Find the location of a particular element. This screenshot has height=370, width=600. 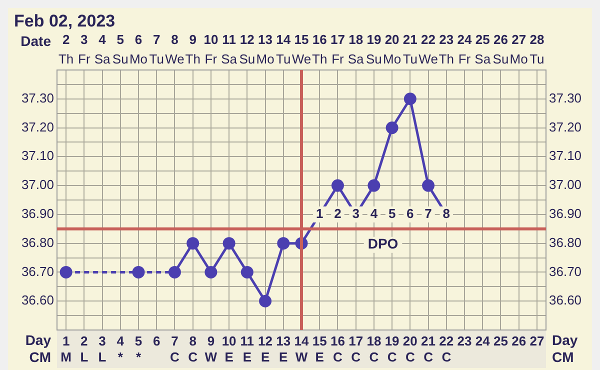

text: Day is located at coordinates (565, 340).